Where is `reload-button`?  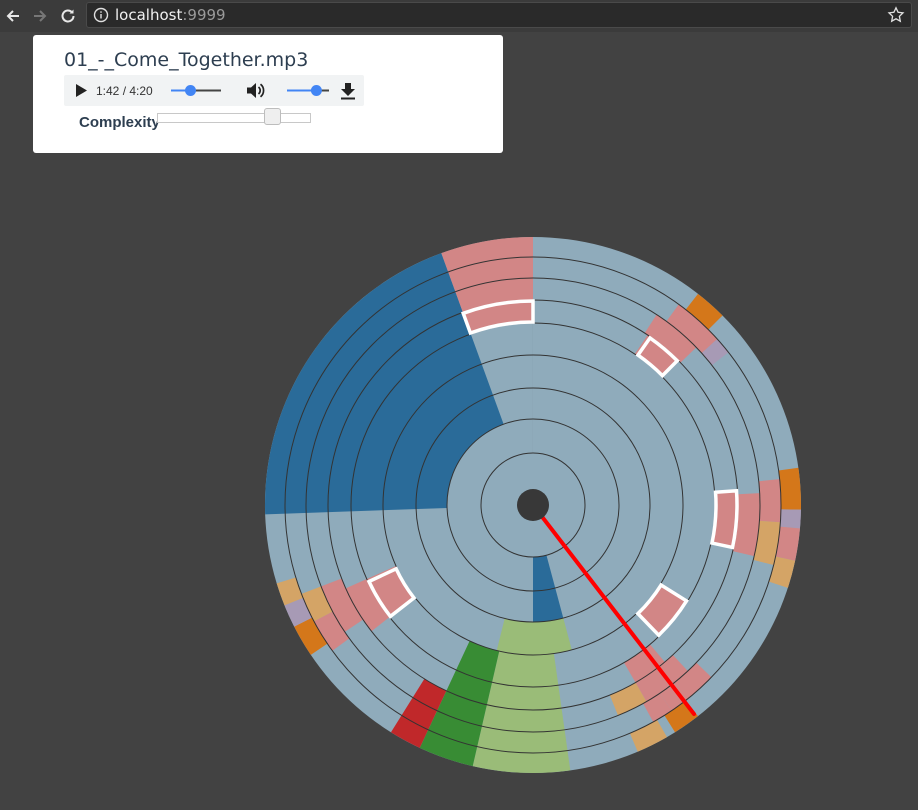 reload-button is located at coordinates (68, 16).